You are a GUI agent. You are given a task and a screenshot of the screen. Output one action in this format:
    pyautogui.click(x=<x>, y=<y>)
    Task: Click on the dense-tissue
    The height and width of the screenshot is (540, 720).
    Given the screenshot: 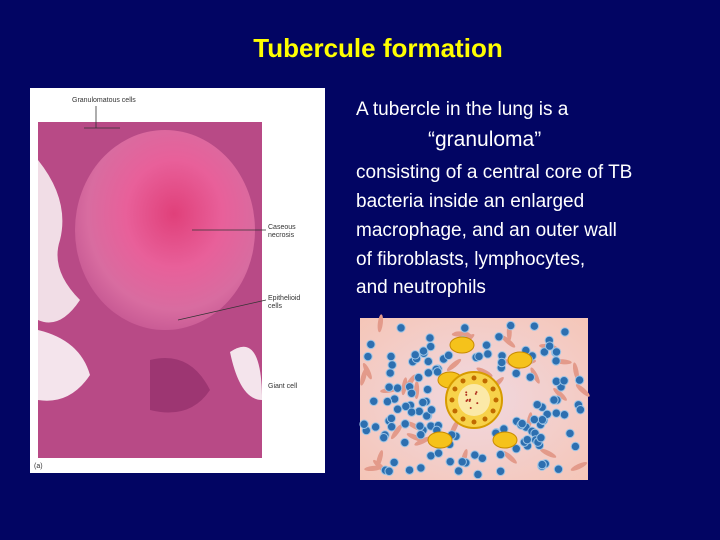 What is the action you would take?
    pyautogui.click(x=180, y=385)
    